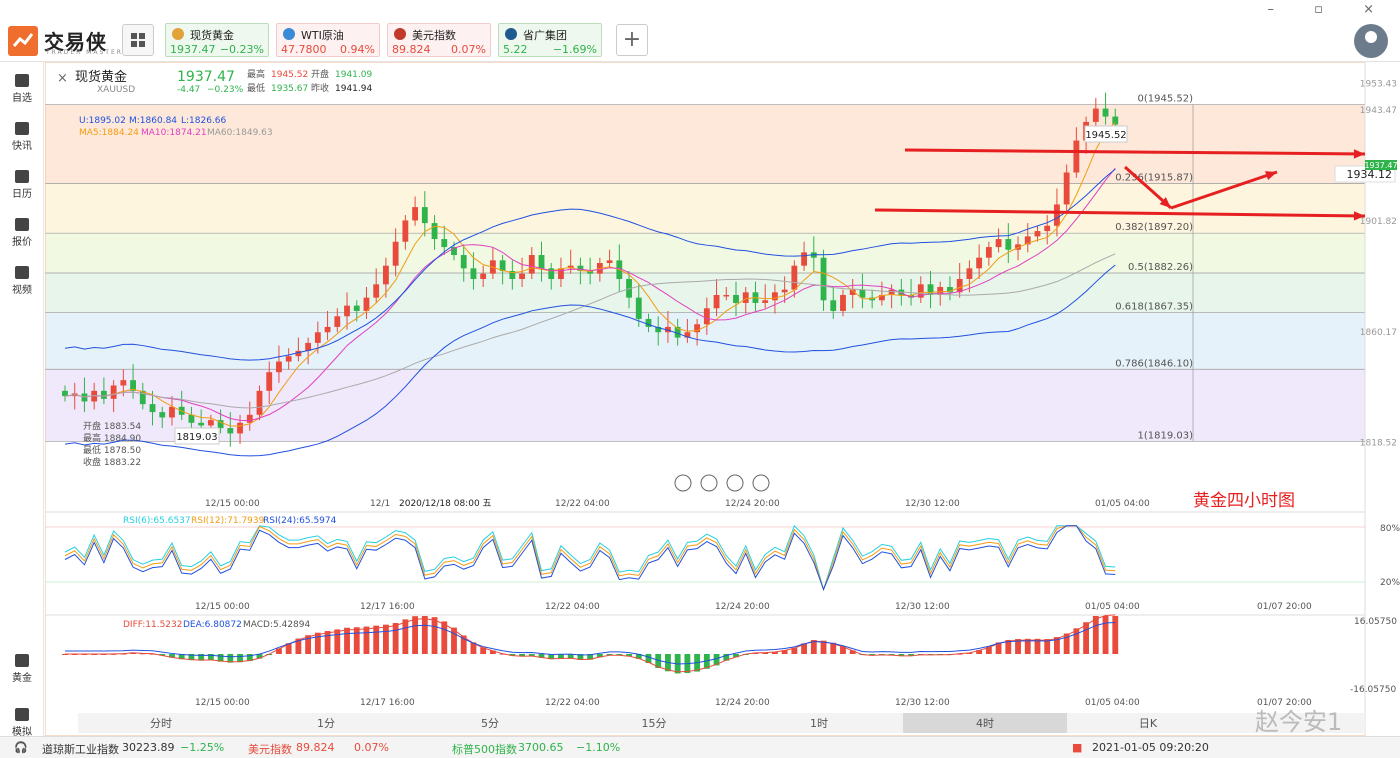  What do you see at coordinates (212, 35) in the screenshot?
I see `tab-name: 现货黄金` at bounding box center [212, 35].